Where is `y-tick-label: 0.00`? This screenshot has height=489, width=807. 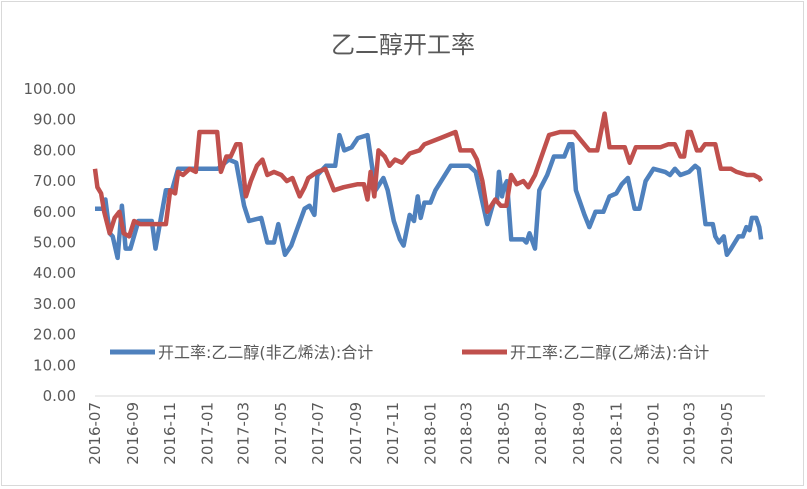 y-tick-label: 0.00 is located at coordinates (59, 396).